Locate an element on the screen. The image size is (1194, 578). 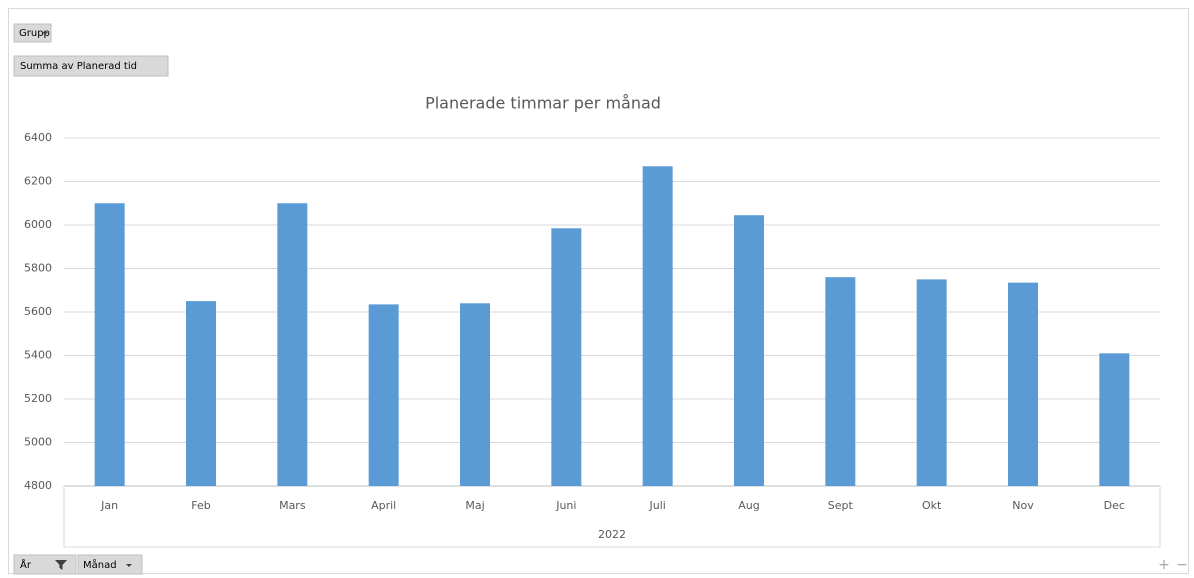
month-field-button is located at coordinates (110, 564).